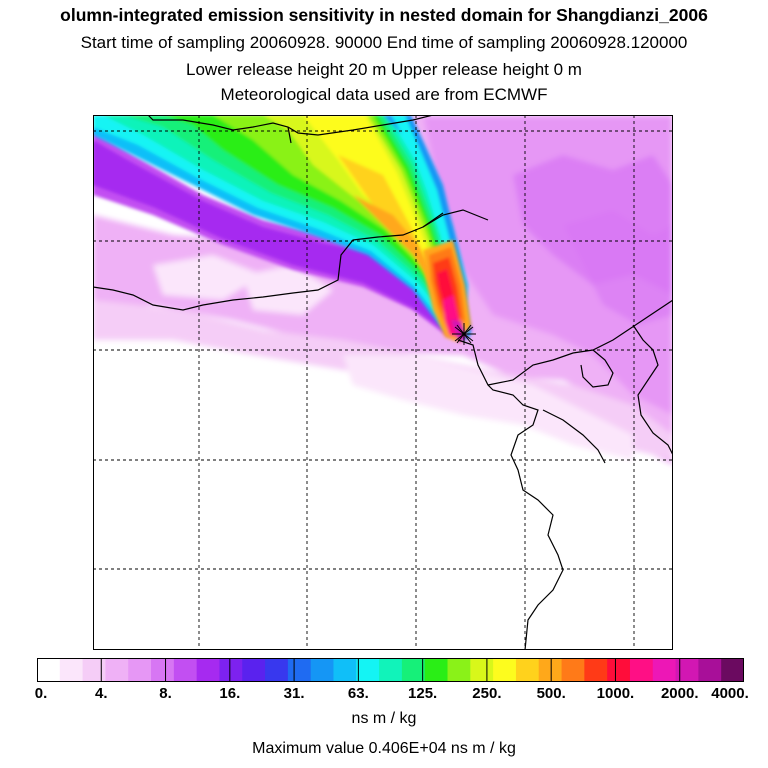 This screenshot has height=768, width=768. I want to click on color-scale-tick-label: 0., so click(41, 693).